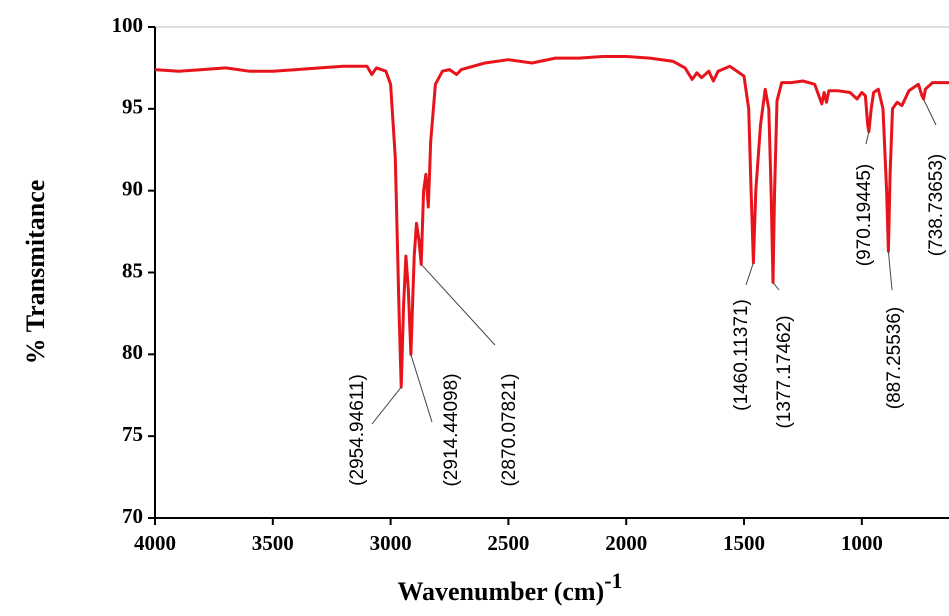 The height and width of the screenshot is (616, 949). What do you see at coordinates (784, 371) in the screenshot?
I see `annotation-label: (1377.17462)` at bounding box center [784, 371].